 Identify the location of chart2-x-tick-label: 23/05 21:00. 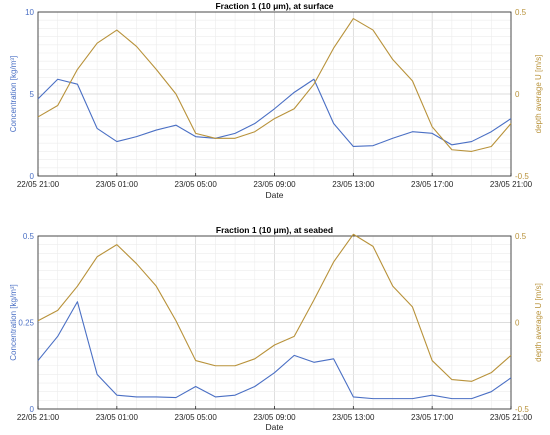
(511, 417).